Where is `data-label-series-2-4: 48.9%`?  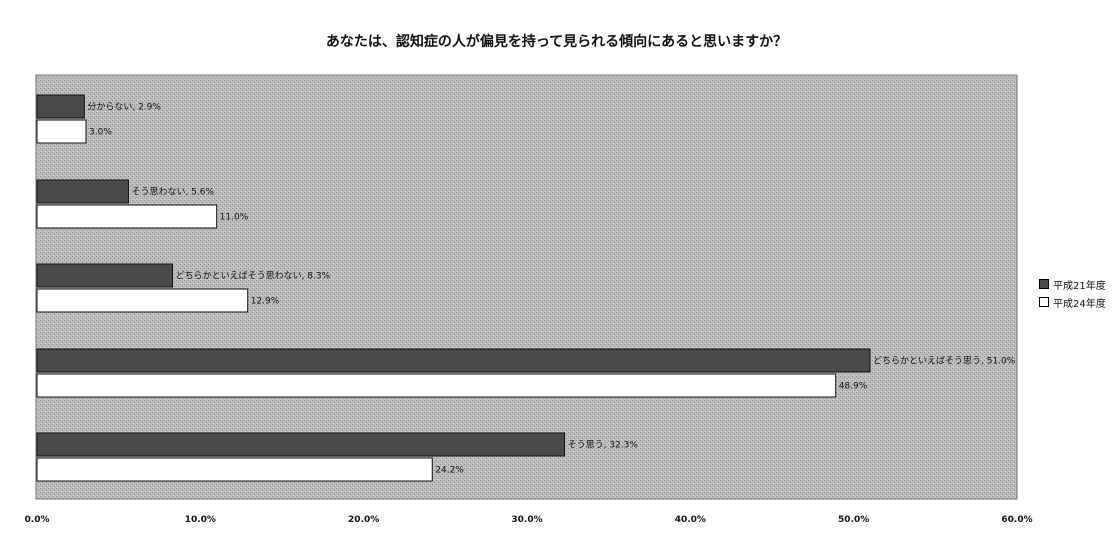 data-label-series-2-4: 48.9% is located at coordinates (853, 387).